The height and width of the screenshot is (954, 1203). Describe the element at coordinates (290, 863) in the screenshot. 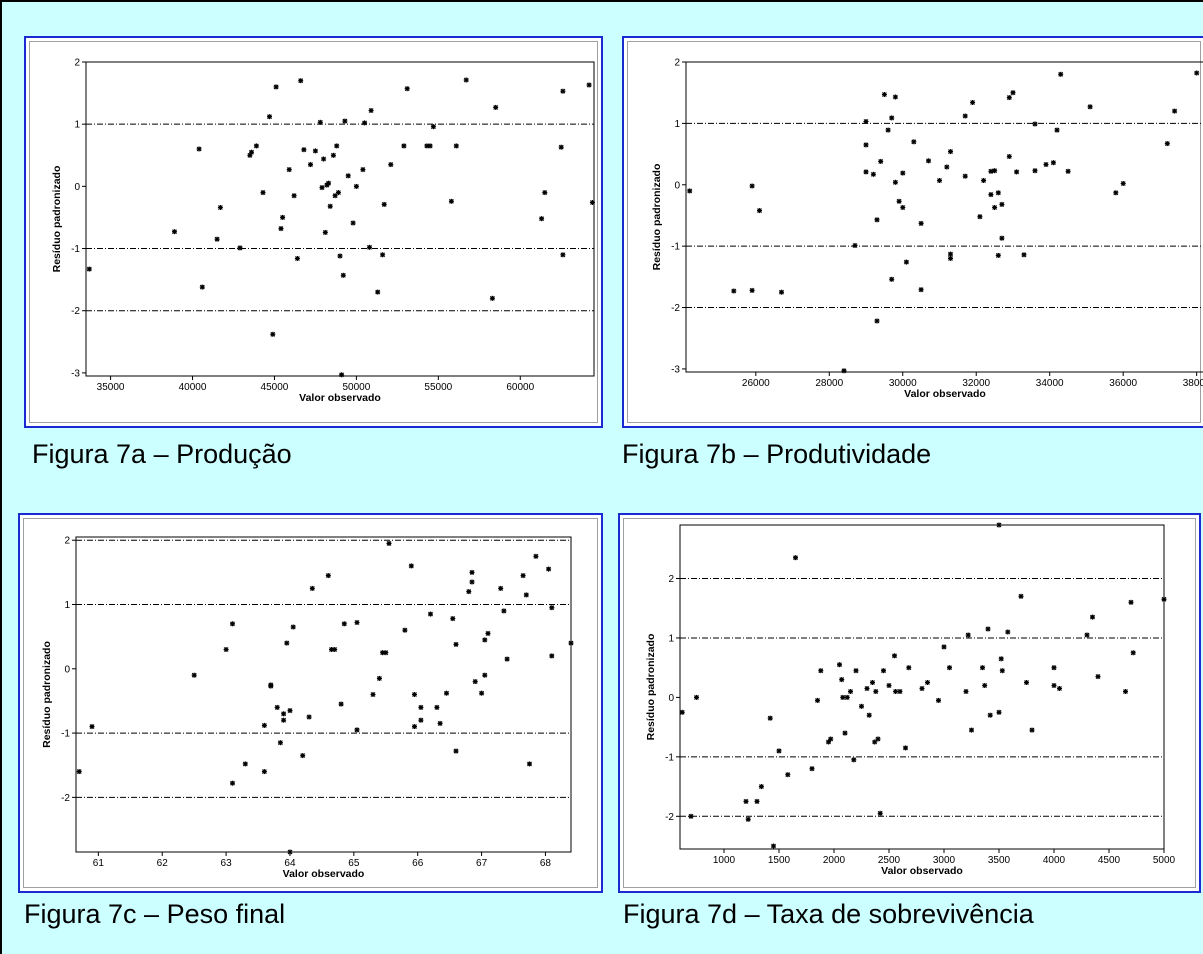

I see `x-tick-label: 64` at that location.